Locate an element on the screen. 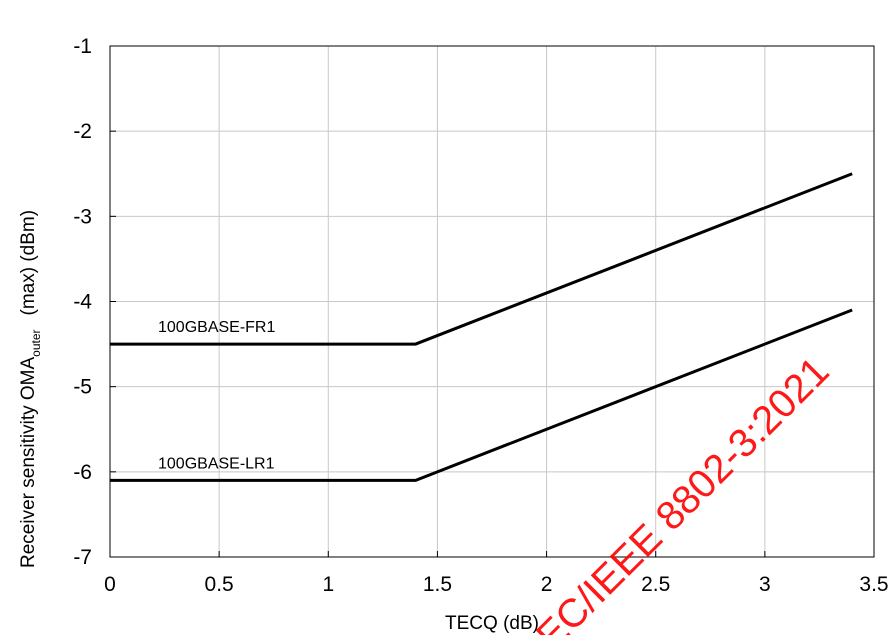  series-label: 100GBASE-FR1 is located at coordinates (216, 327).